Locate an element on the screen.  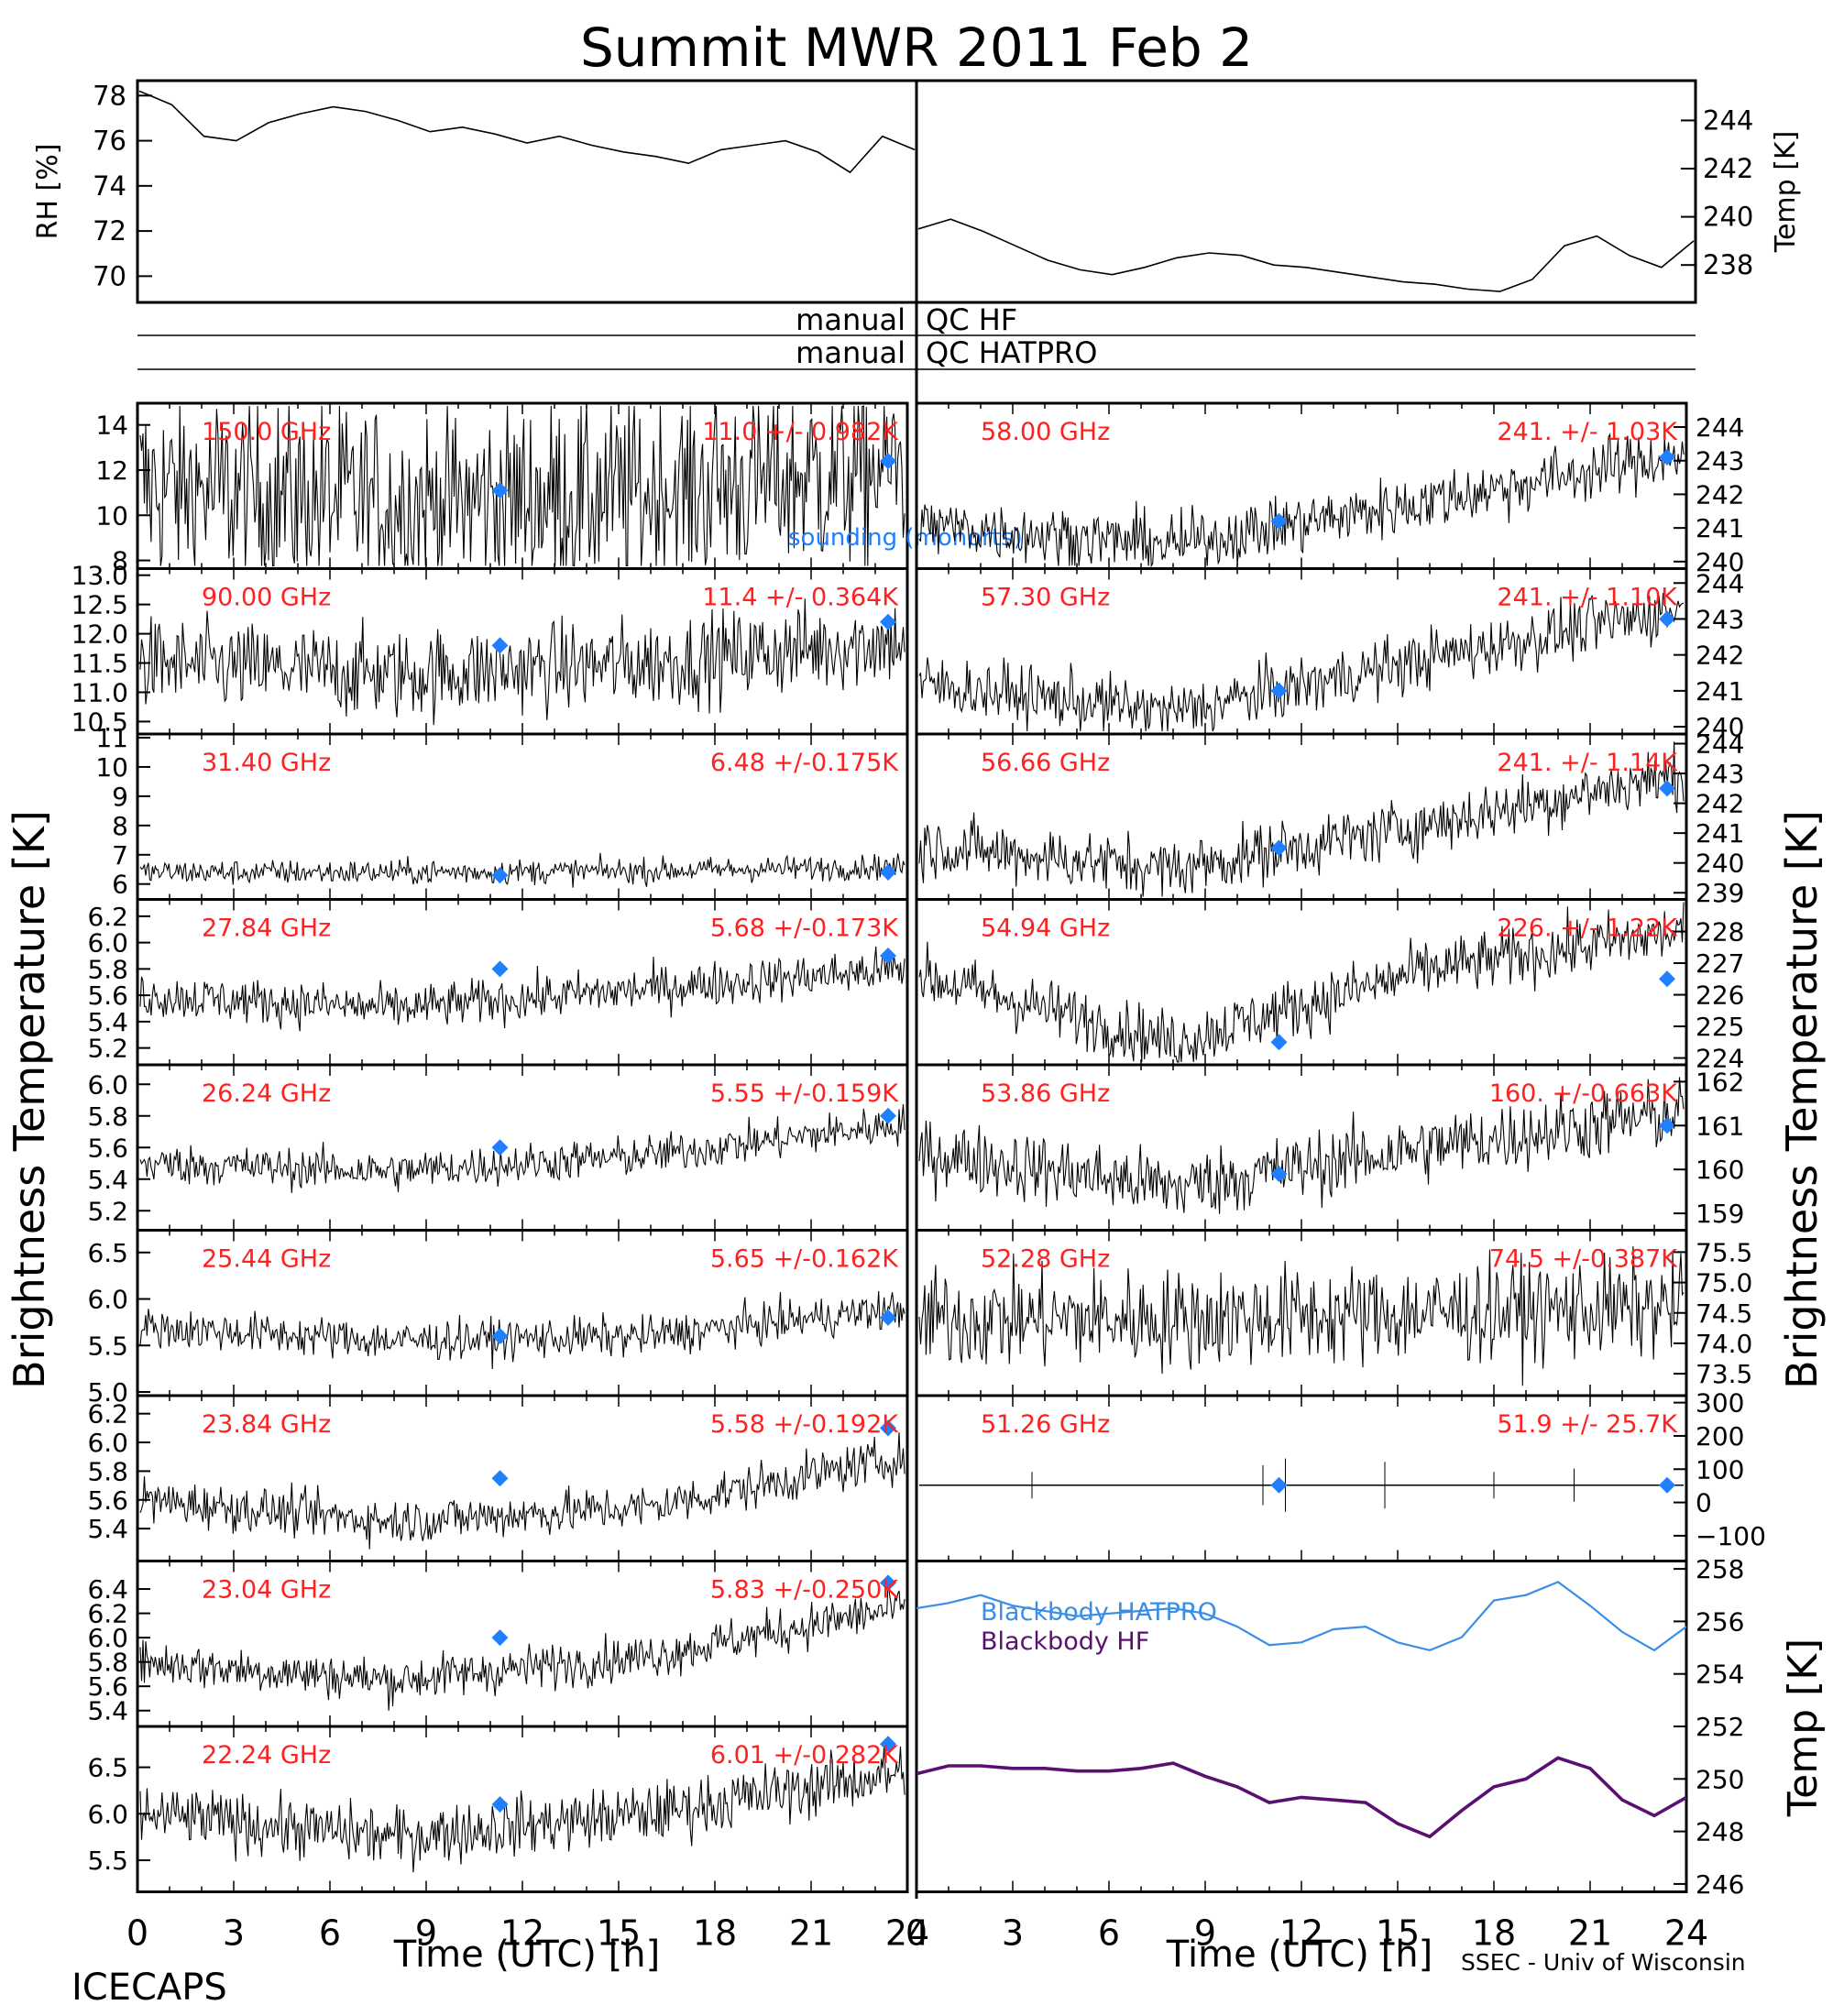
rh-tick-label: 72 is located at coordinates (109, 231).